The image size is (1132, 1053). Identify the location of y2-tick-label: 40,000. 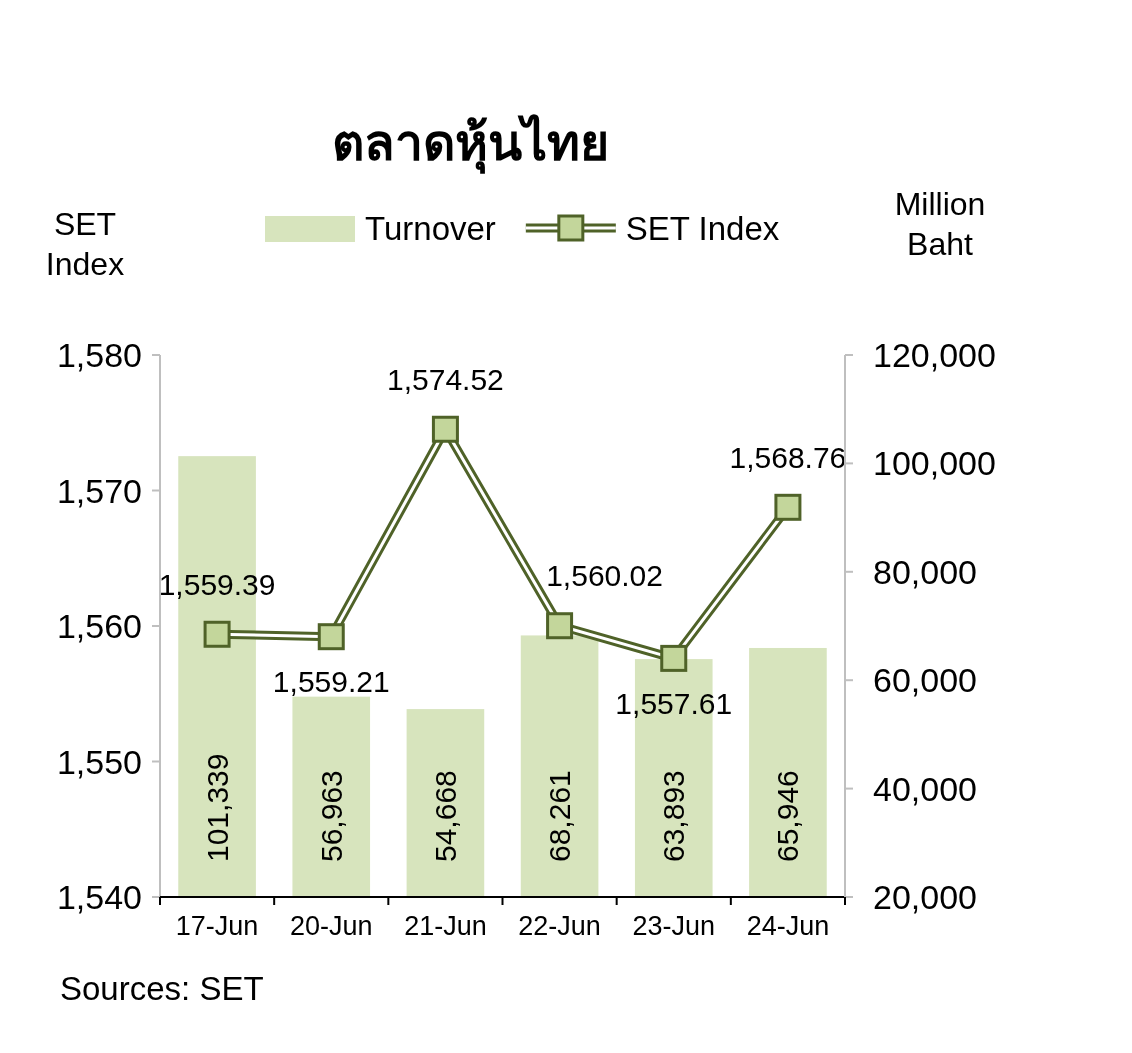
(925, 788).